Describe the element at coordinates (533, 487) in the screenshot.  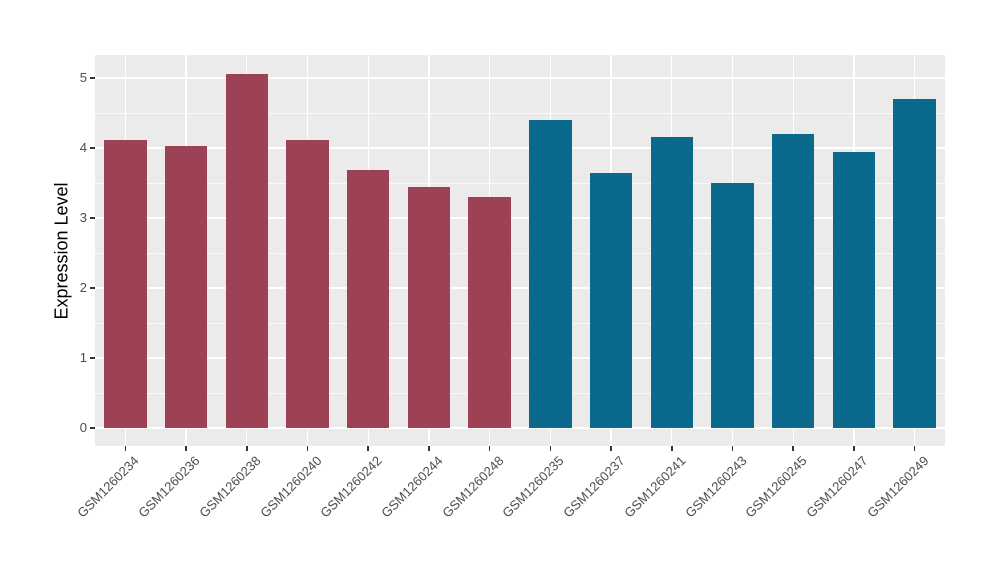
I see `x-tick-label: GSM1260235` at that location.